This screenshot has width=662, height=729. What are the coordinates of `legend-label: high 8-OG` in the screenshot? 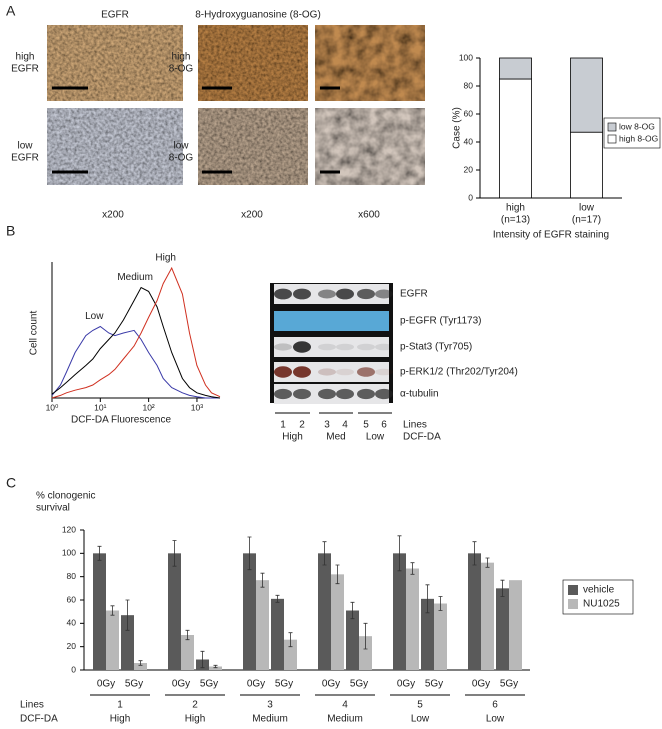 It's located at (638, 138).